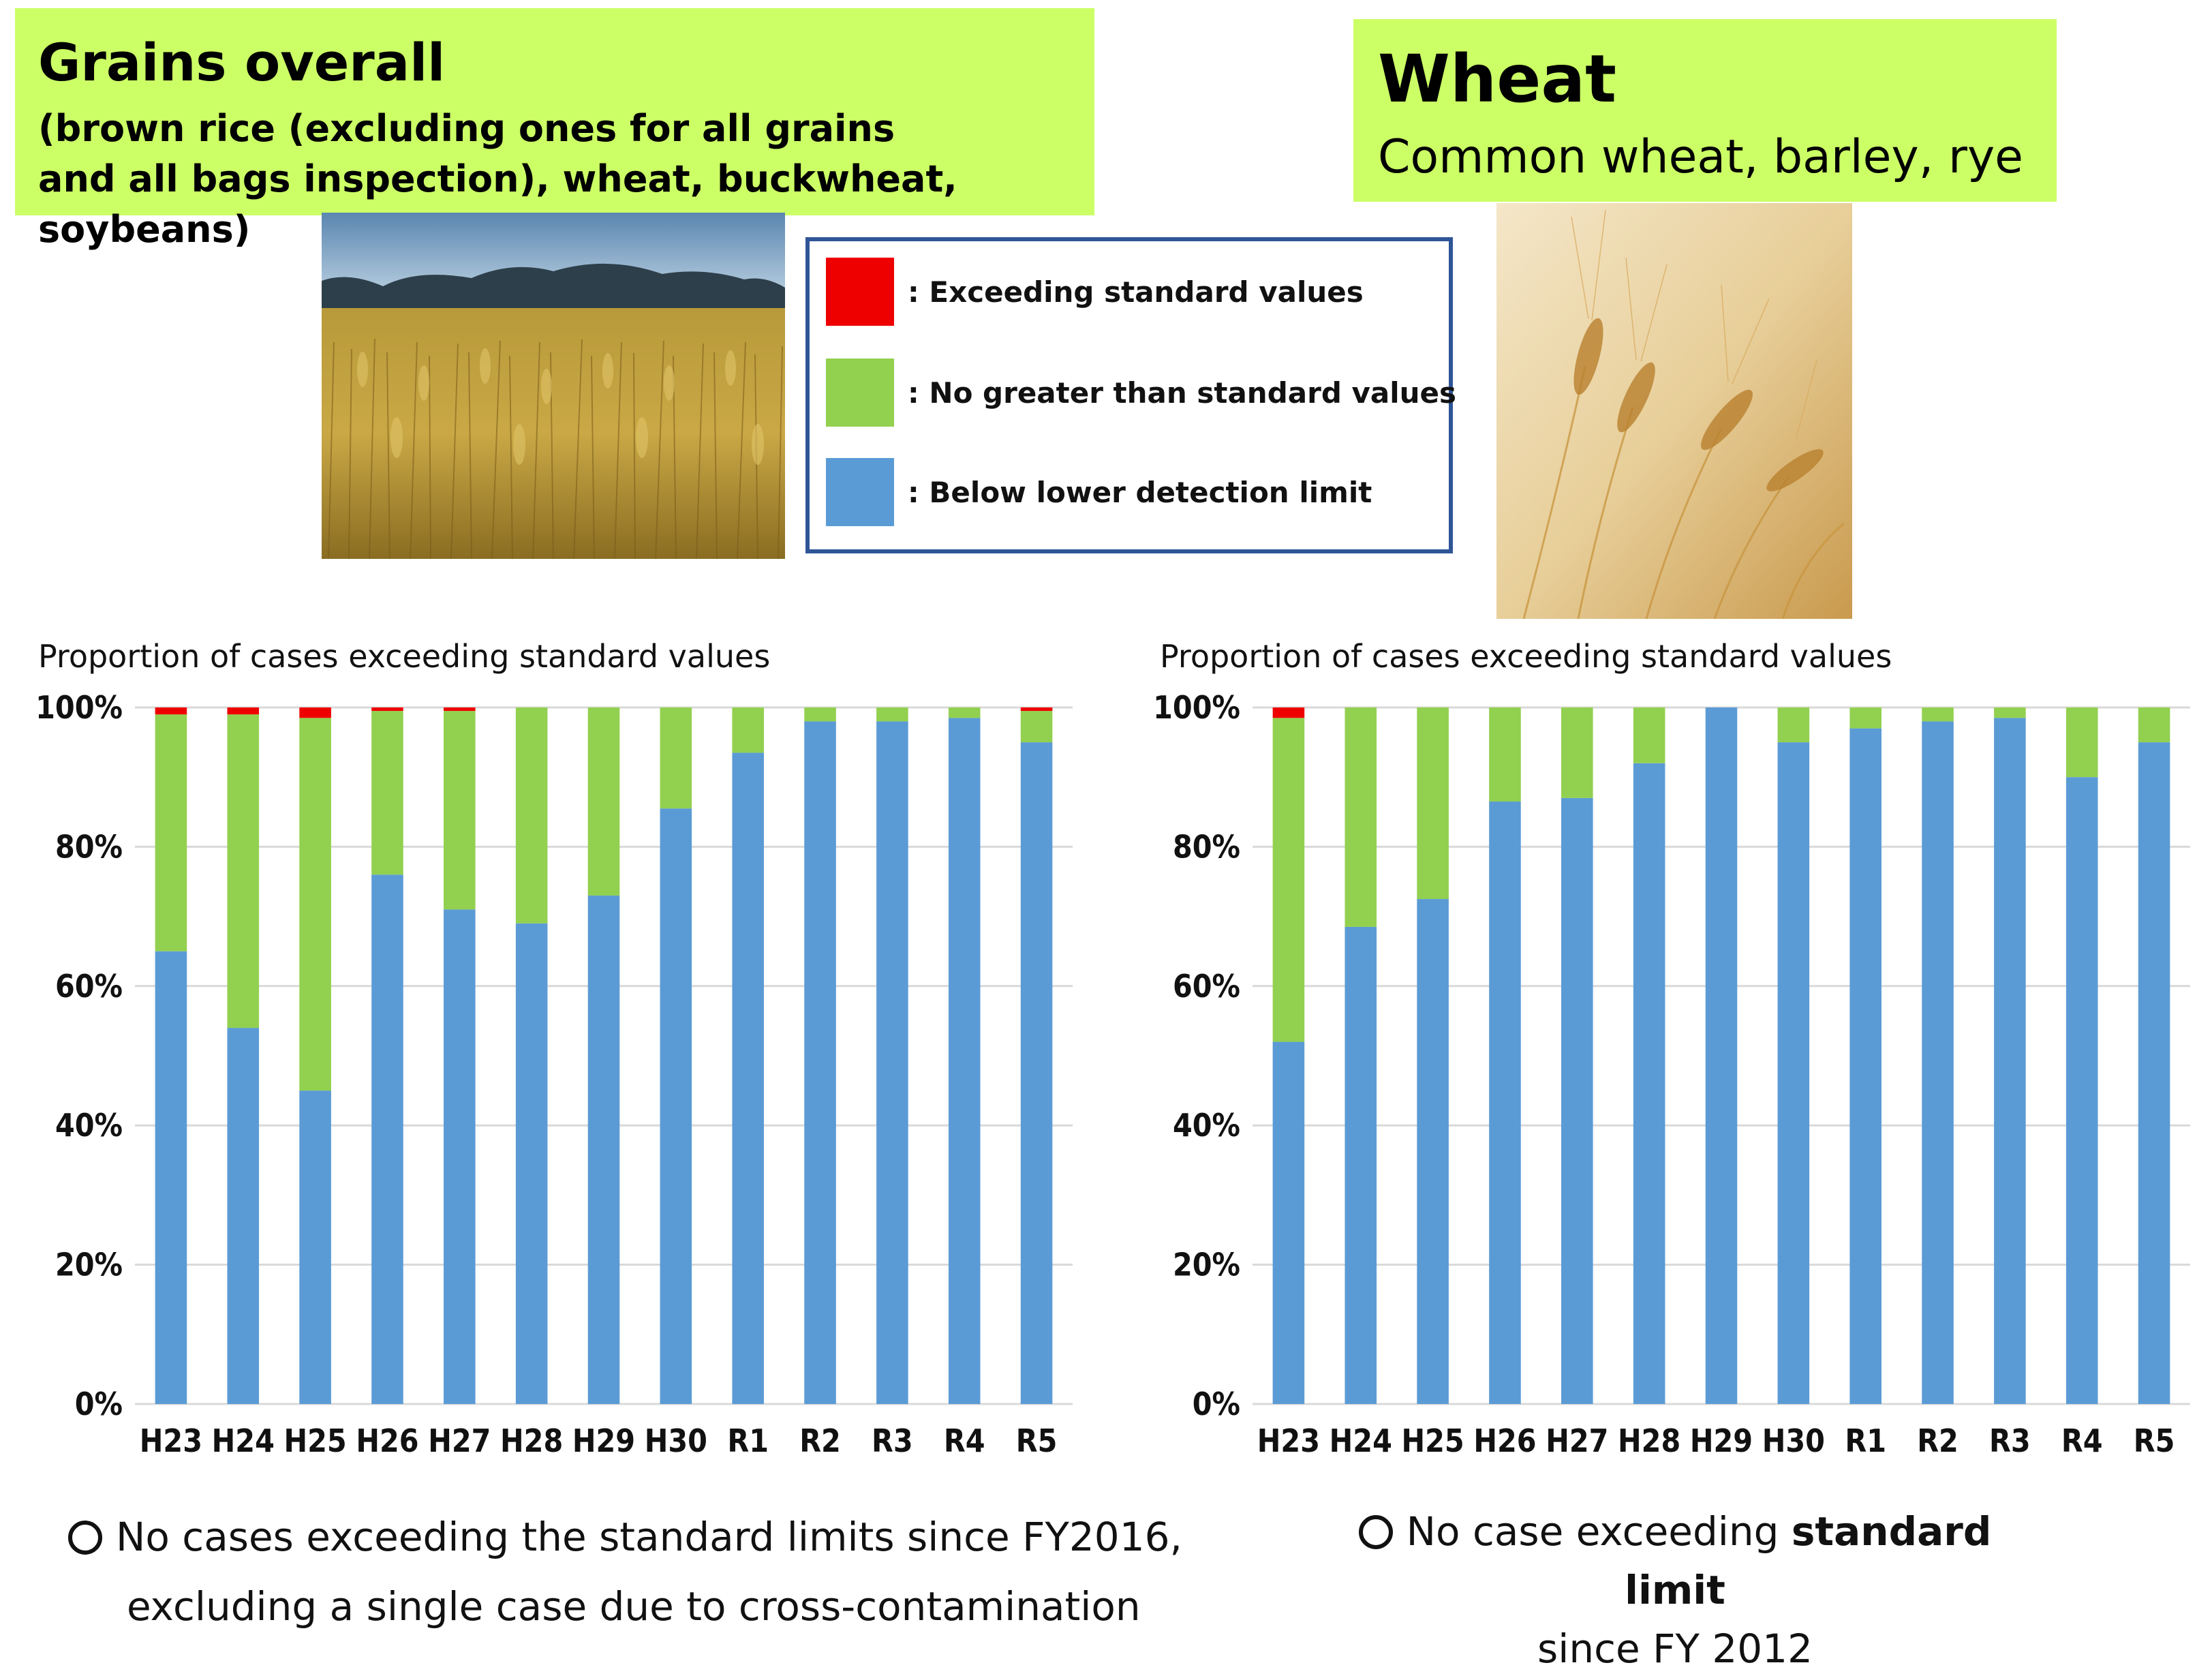 This screenshot has height=1678, width=2212. I want to click on left-chart-x-tick-label: H27, so click(459, 1440).